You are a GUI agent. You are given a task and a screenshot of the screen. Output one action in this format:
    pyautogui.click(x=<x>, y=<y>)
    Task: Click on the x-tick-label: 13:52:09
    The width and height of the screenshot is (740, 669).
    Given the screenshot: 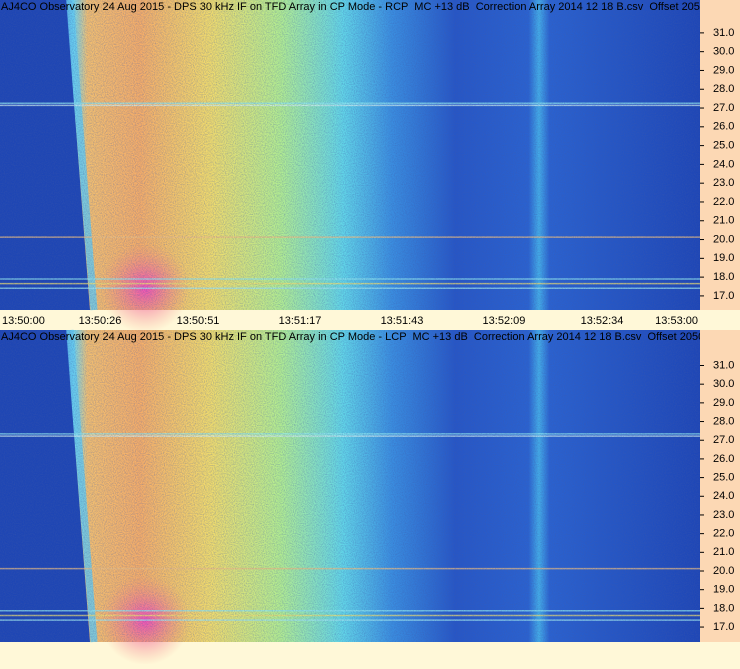 What is the action you would take?
    pyautogui.click(x=504, y=321)
    